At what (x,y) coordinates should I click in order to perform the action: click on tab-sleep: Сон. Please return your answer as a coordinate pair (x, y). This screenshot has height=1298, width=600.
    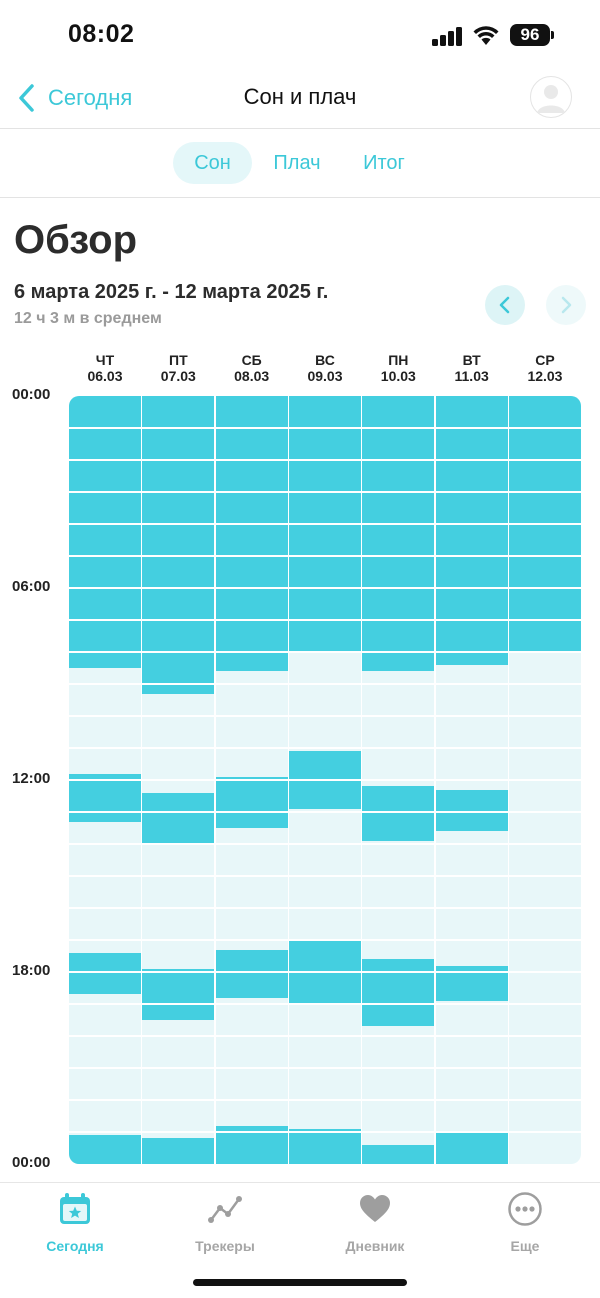
    Looking at the image, I should click on (212, 163).